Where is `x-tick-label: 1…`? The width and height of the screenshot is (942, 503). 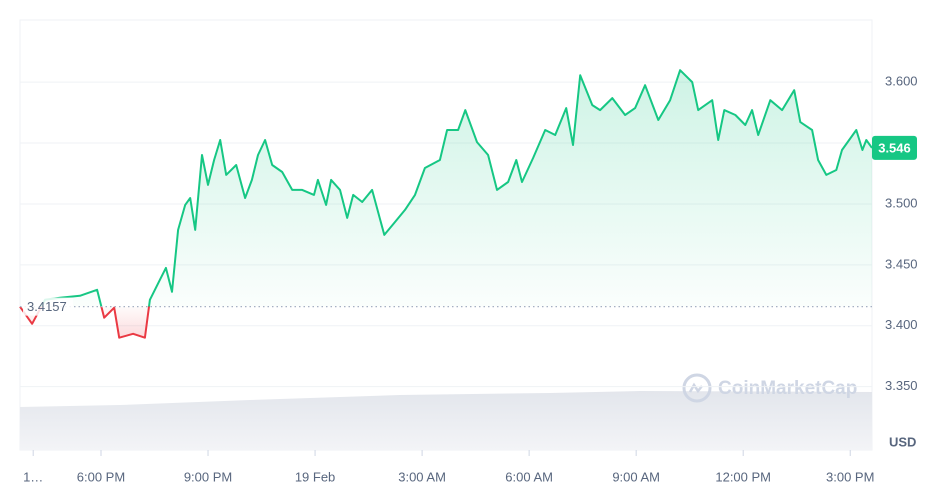 x-tick-label: 1… is located at coordinates (33, 476).